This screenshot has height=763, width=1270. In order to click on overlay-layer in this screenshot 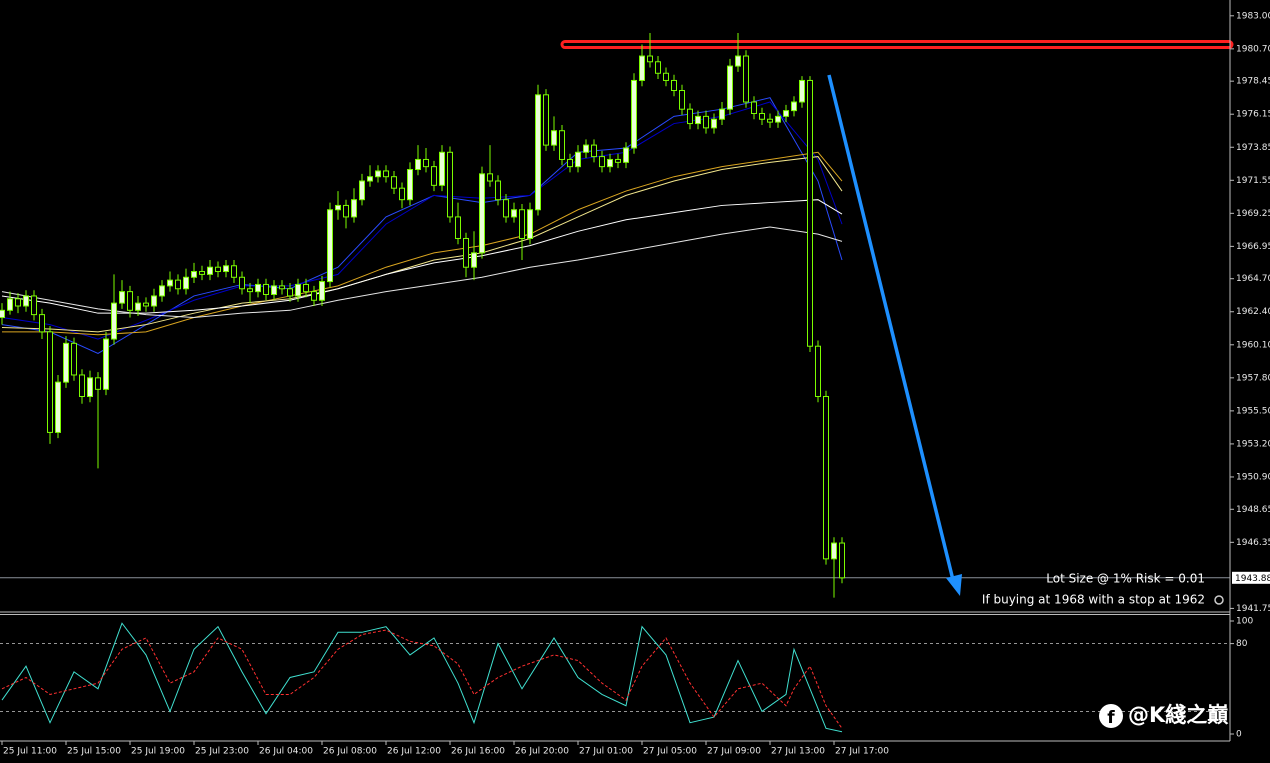, I will do `click(894, 335)`.